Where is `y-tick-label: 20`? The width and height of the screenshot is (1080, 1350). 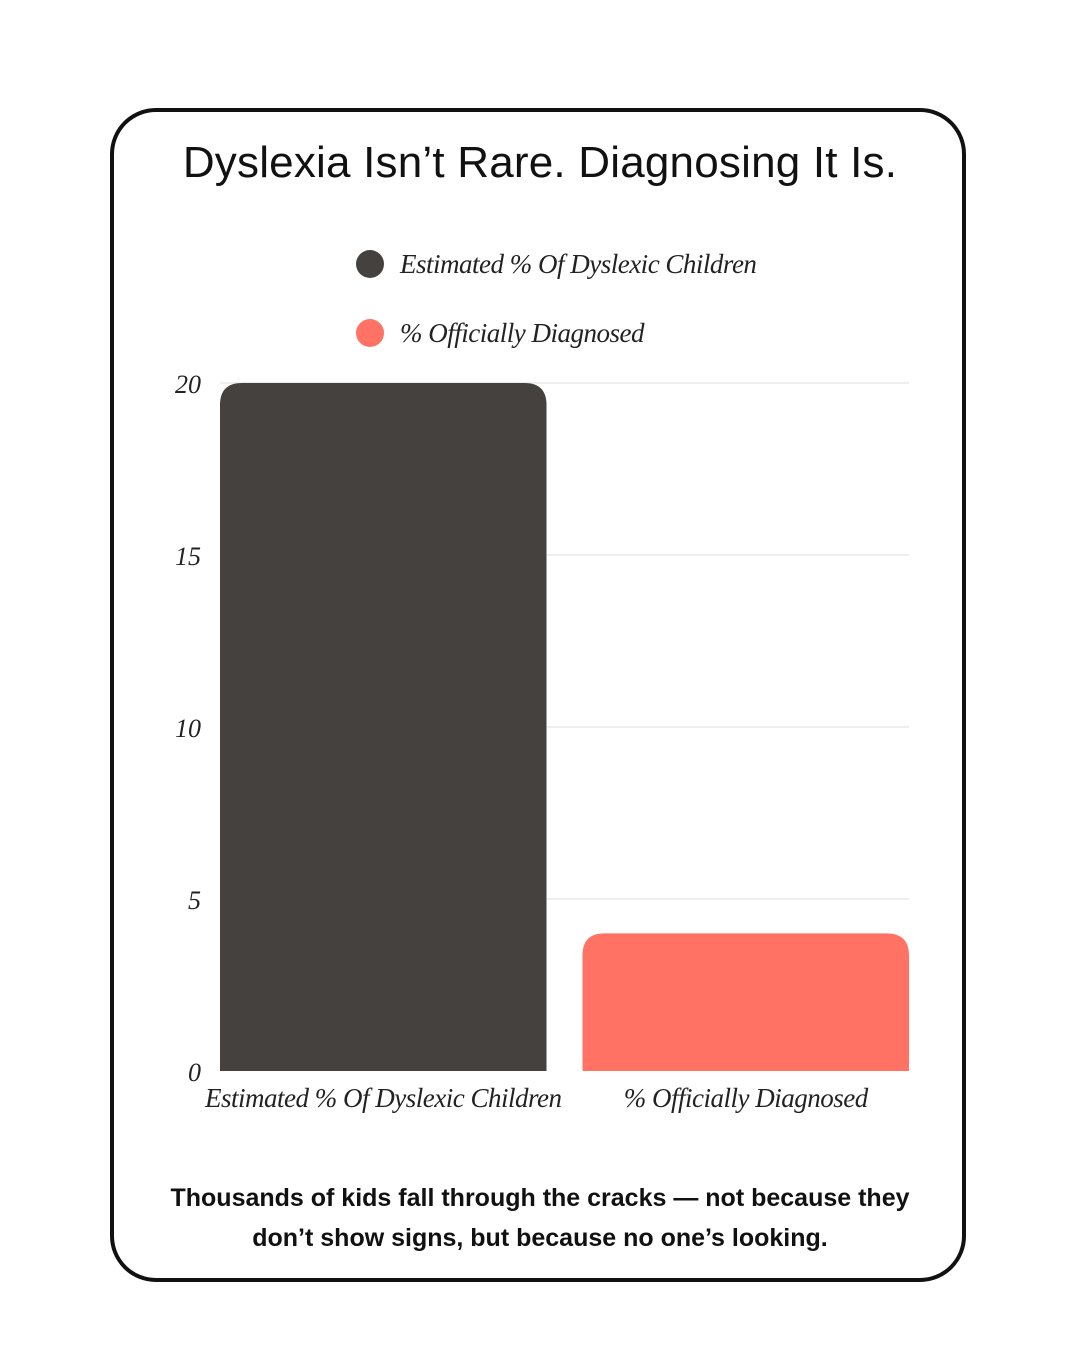 y-tick-label: 20 is located at coordinates (188, 384).